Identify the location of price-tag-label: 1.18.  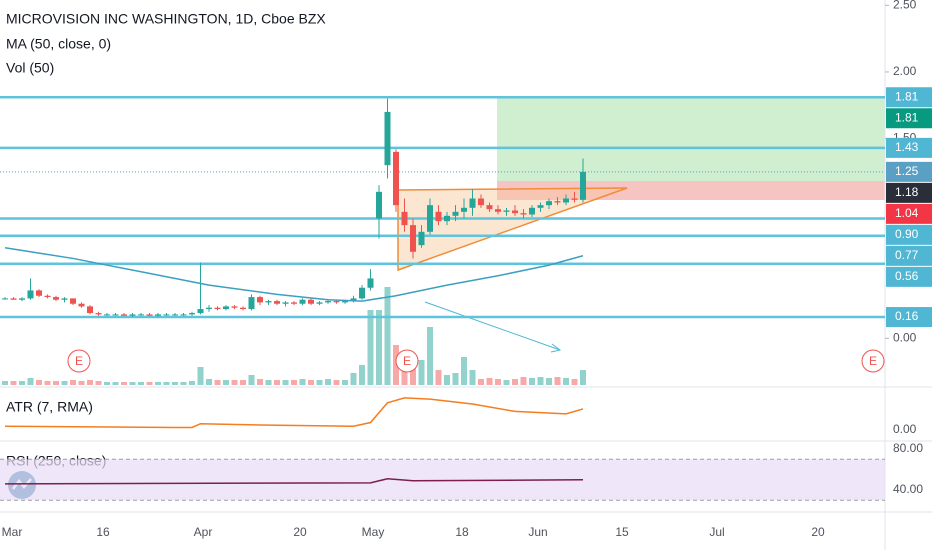
(907, 192).